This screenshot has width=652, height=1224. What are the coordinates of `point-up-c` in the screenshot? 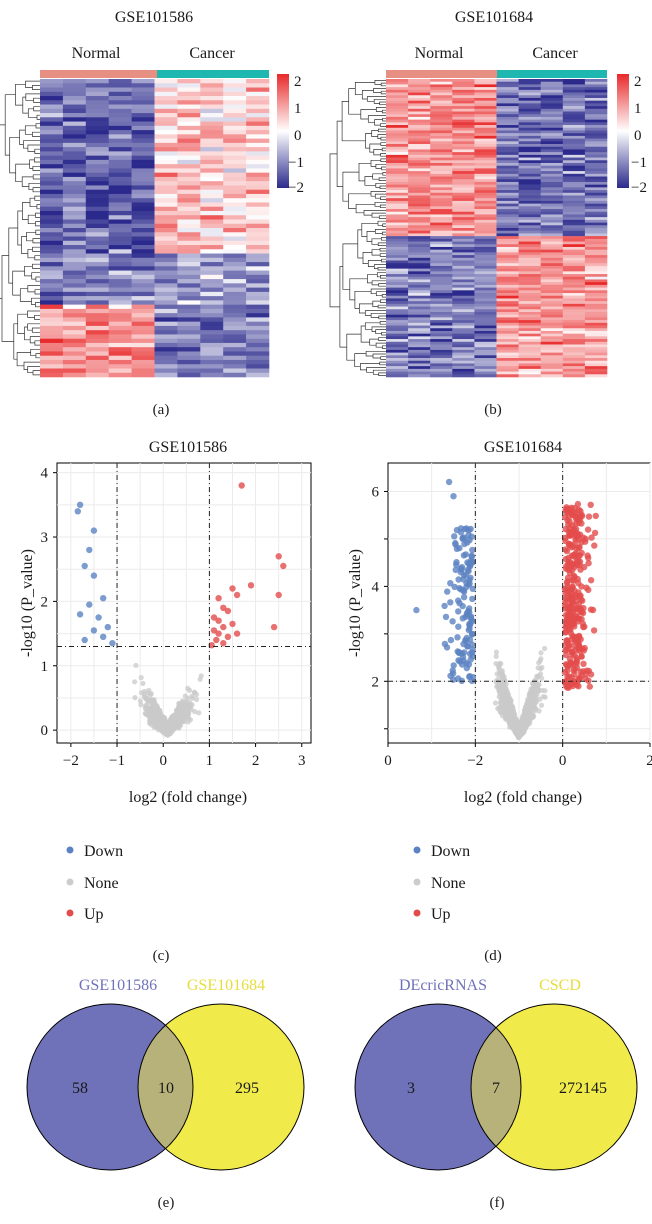 It's located at (283, 566).